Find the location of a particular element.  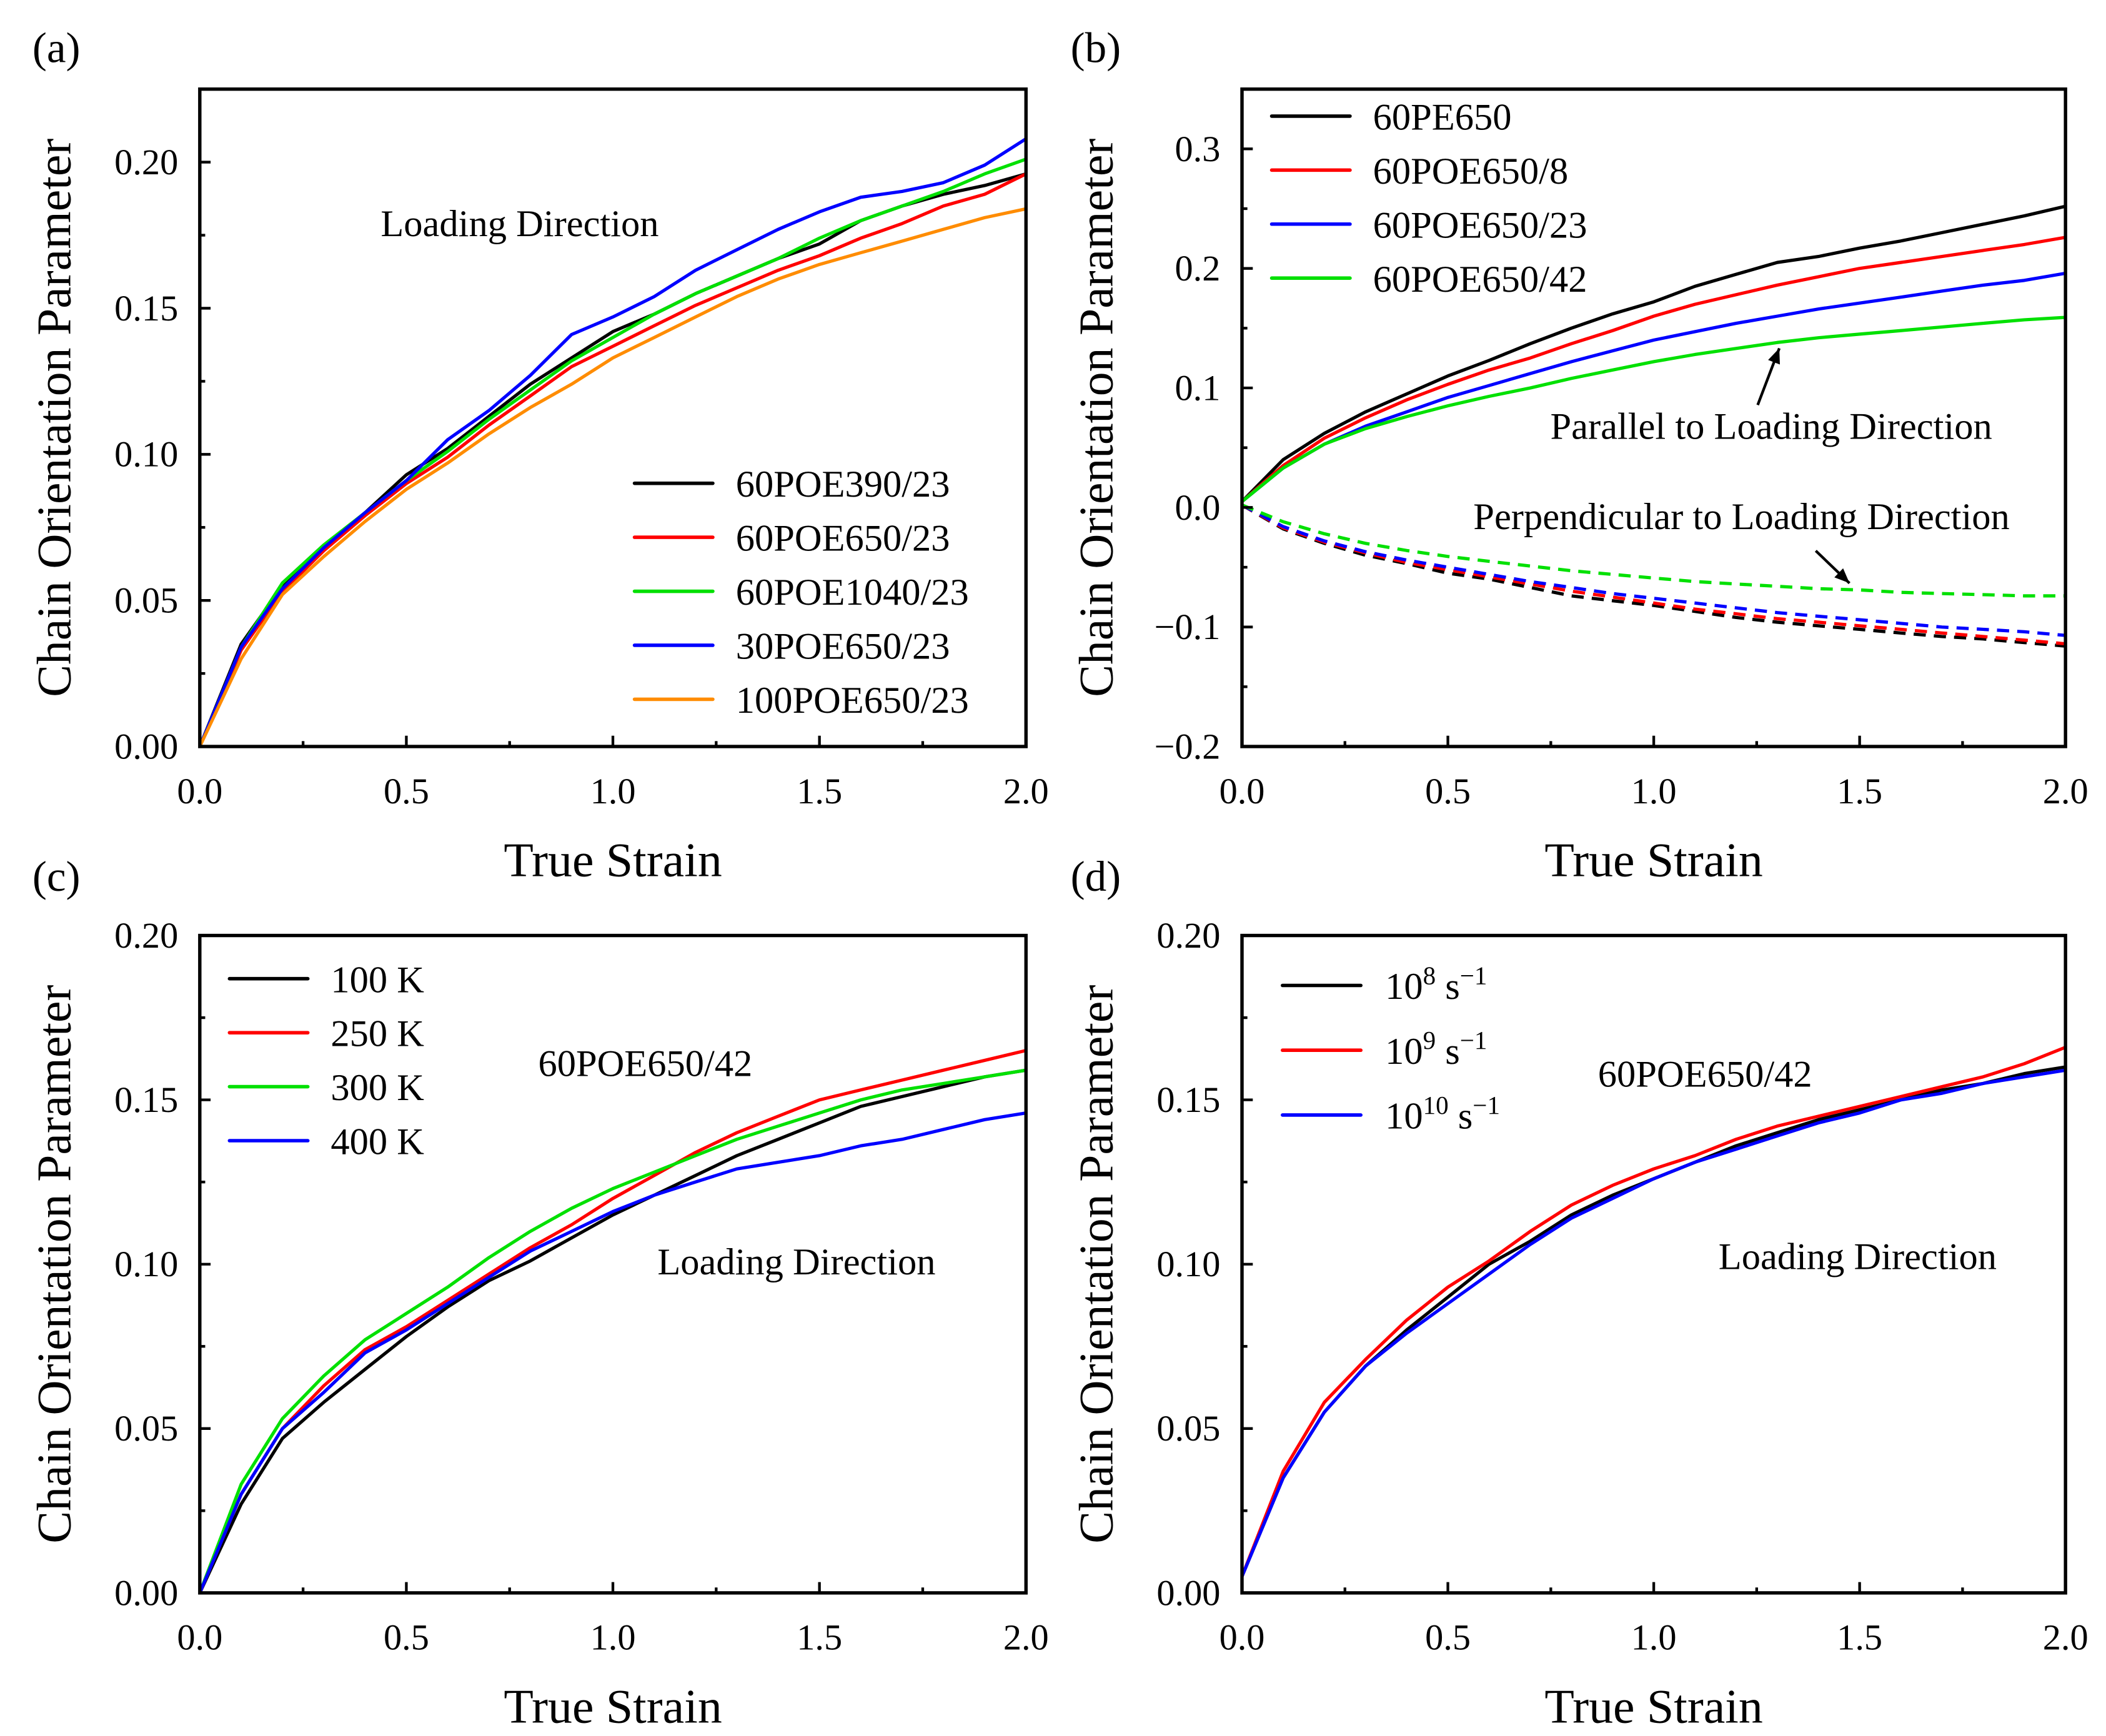

legend-item: 60POE650/42 is located at coordinates (1428, 279).